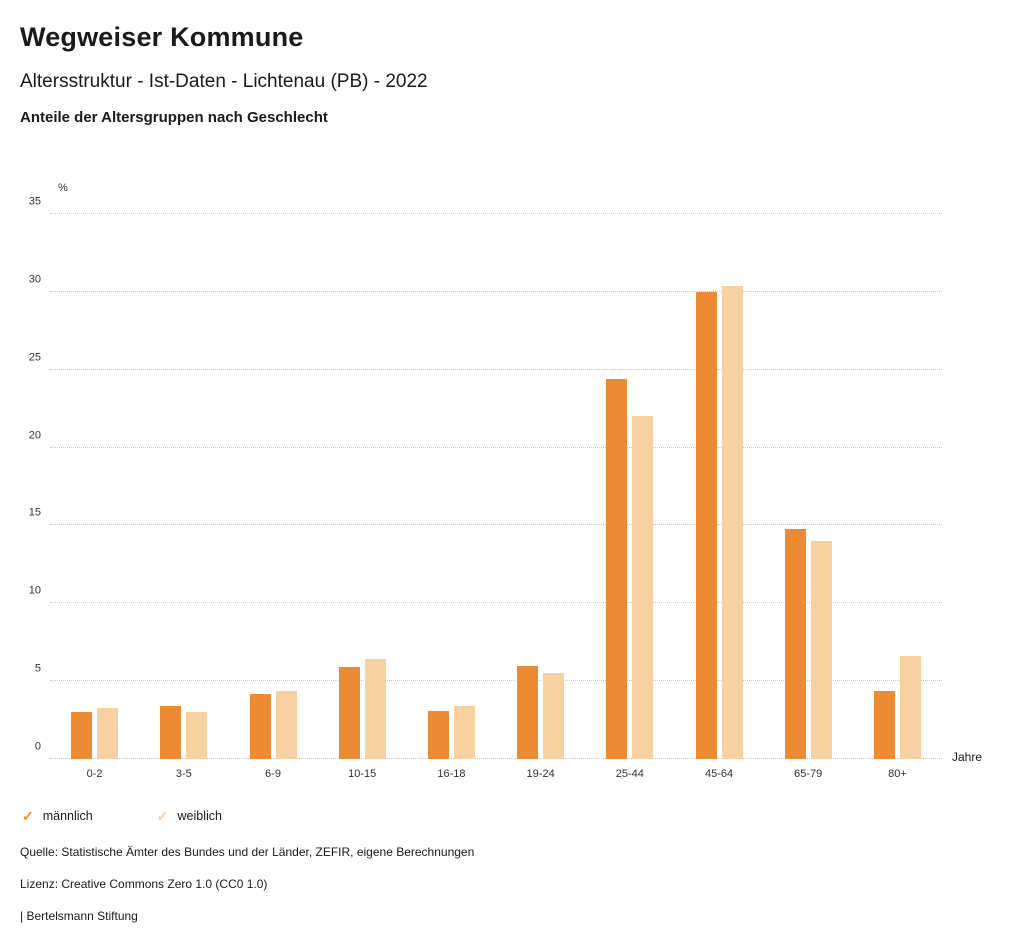 The width and height of the screenshot is (1024, 946). I want to click on x-axis-unit-label: Jahre, so click(967, 757).